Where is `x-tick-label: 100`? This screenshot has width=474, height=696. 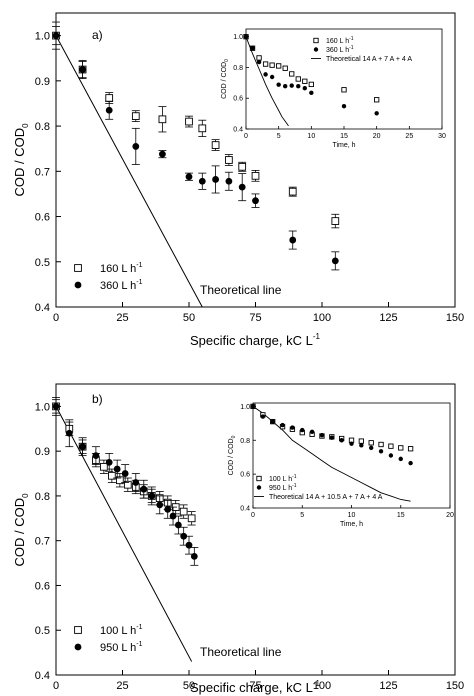 x-tick-label: 100 is located at coordinates (322, 686).